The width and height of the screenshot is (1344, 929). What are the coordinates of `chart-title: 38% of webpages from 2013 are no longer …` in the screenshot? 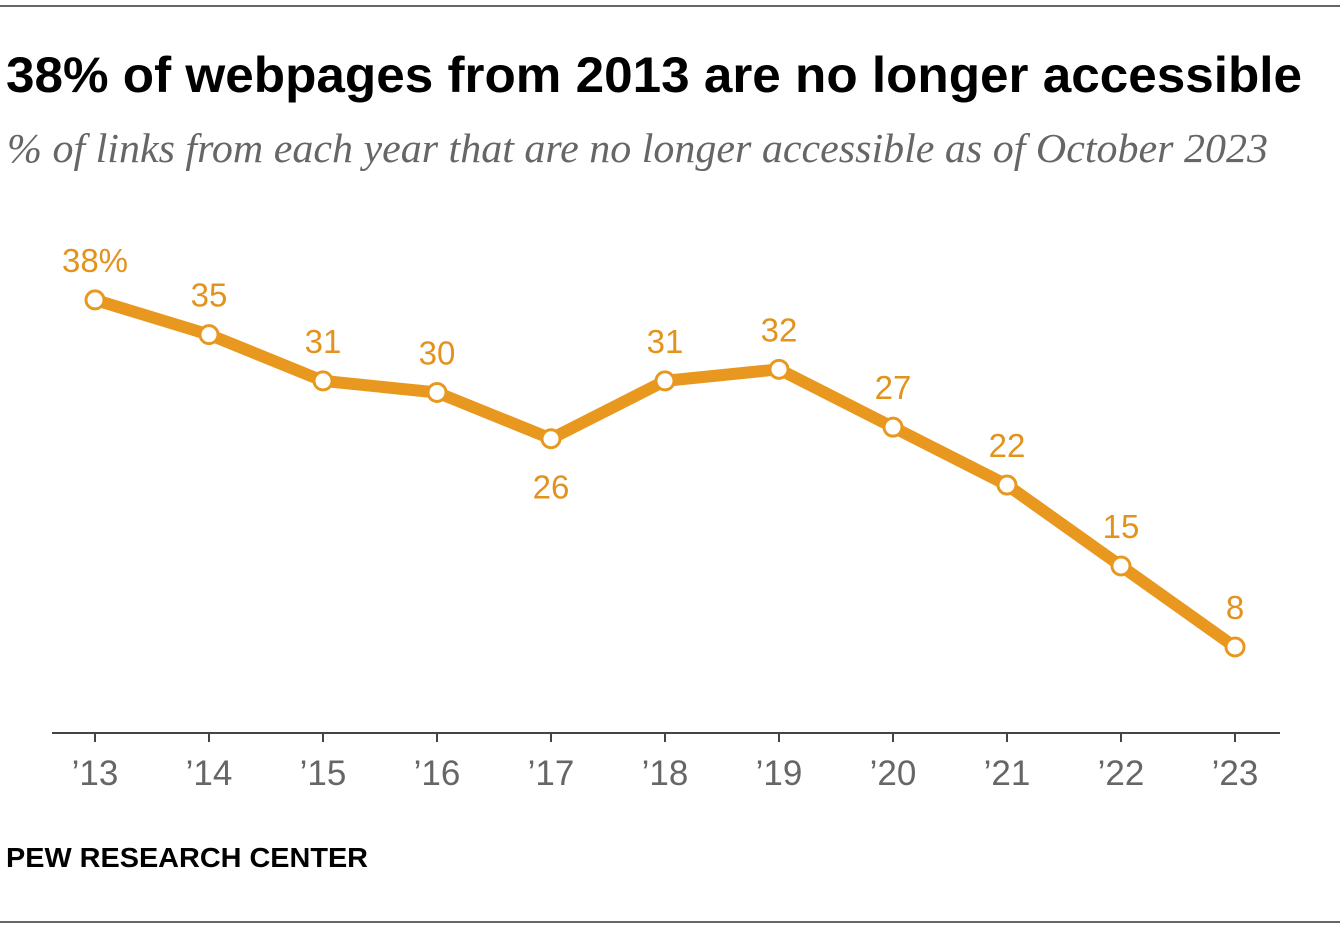 It's located at (654, 75).